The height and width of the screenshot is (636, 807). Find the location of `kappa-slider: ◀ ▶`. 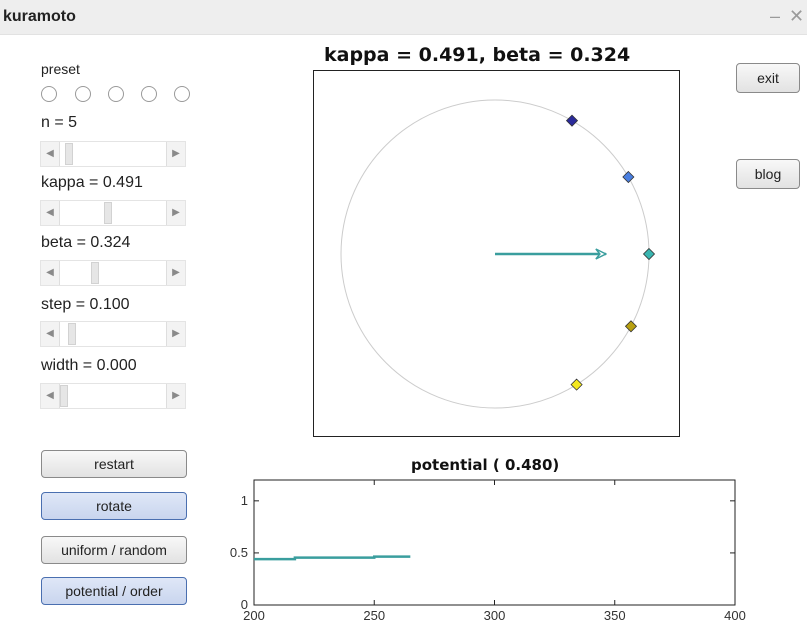

kappa-slider: ◀ ▶ is located at coordinates (113, 213).